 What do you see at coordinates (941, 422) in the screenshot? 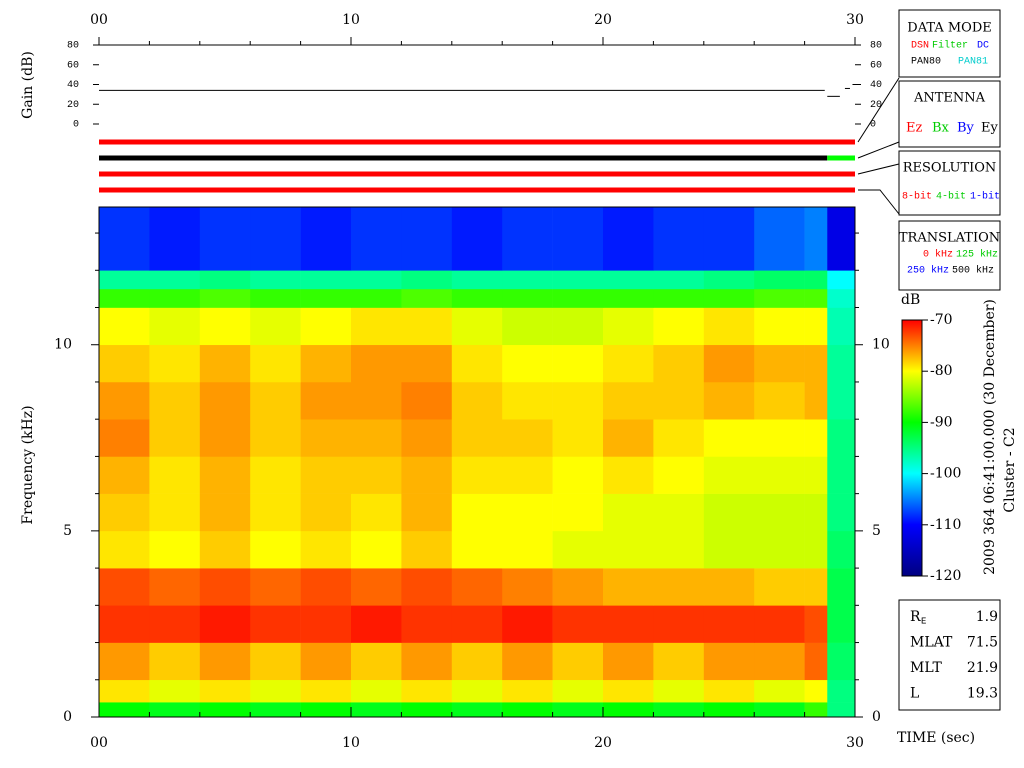
I see `colorbar-tick-label: -90` at bounding box center [941, 422].